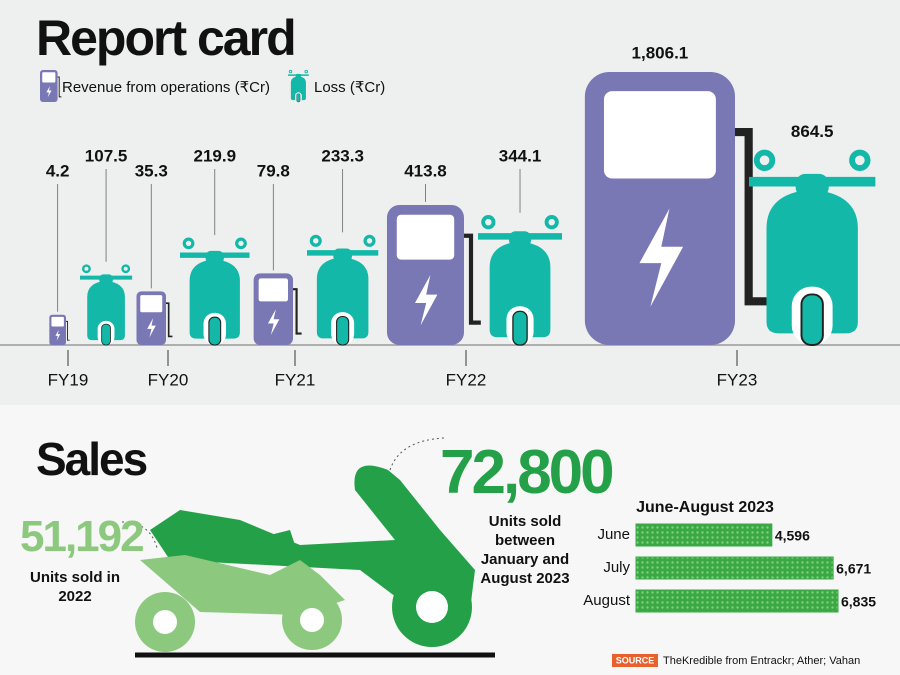 This screenshot has height=675, width=900. Describe the element at coordinates (165, 38) in the screenshot. I see `chart-title: Report card` at that location.